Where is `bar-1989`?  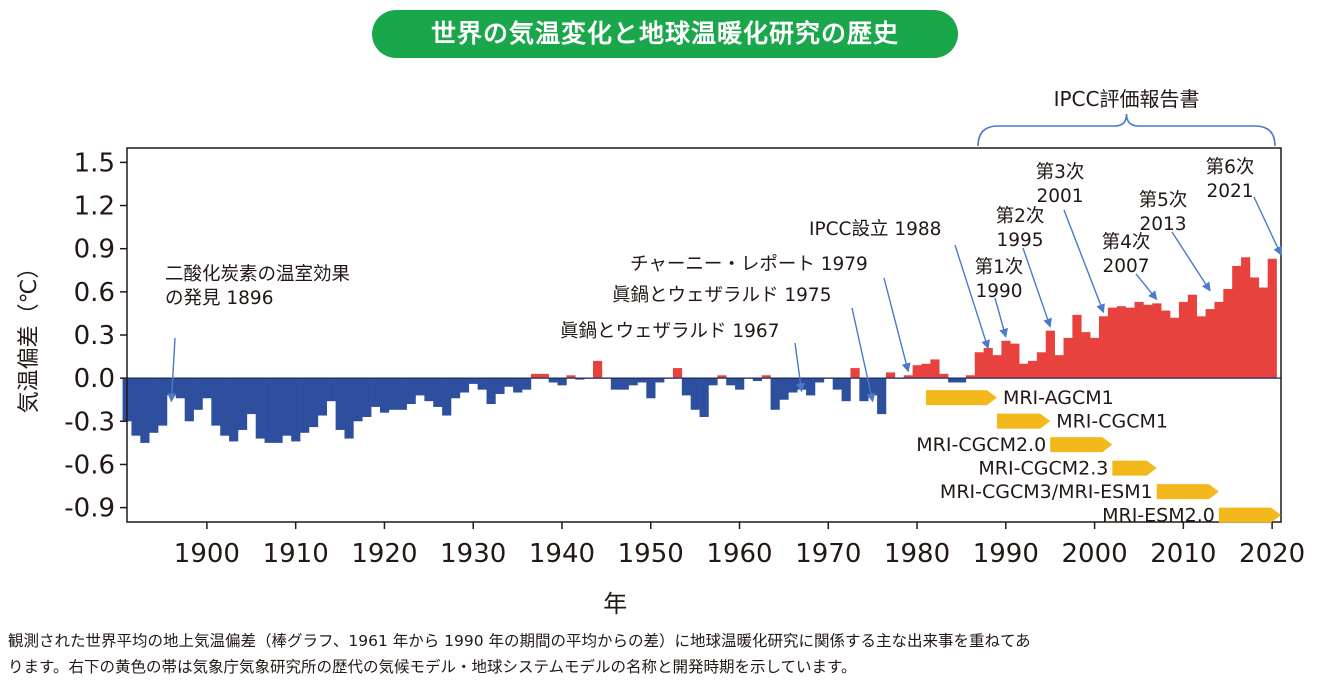
bar-1989 is located at coordinates (997, 367).